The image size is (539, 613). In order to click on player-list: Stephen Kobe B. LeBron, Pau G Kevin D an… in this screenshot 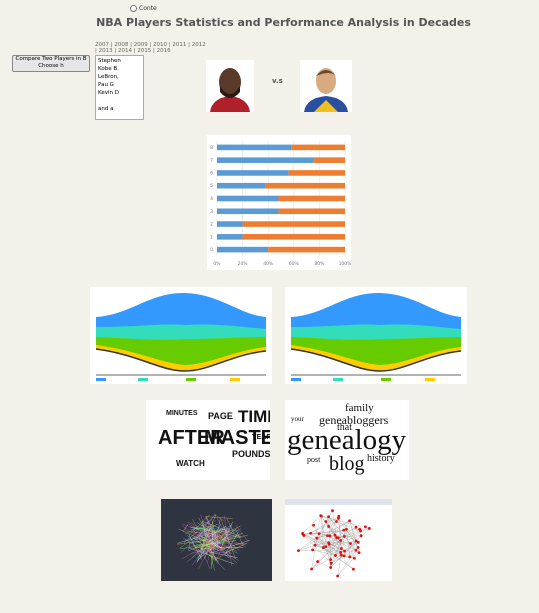, I will do `click(119, 87)`.